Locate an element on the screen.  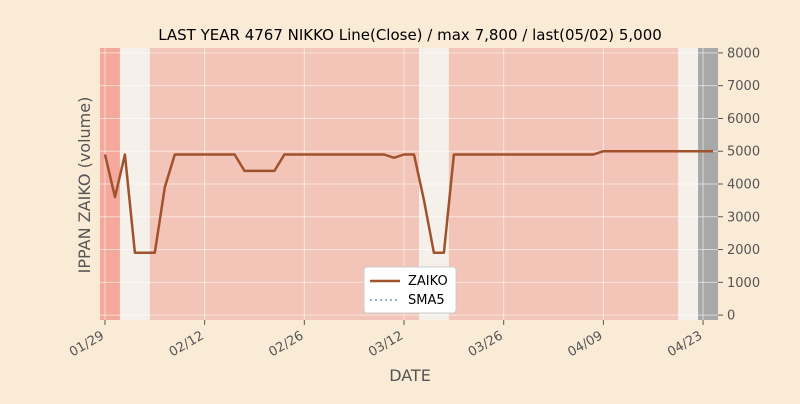
y-tick-label: 8000 is located at coordinates (743, 53).